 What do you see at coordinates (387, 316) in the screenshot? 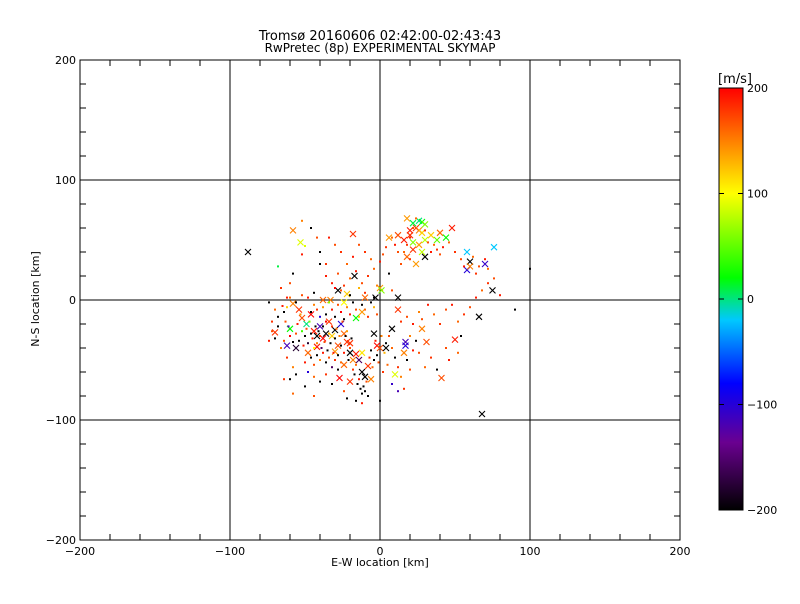
I see `data-points` at bounding box center [387, 316].